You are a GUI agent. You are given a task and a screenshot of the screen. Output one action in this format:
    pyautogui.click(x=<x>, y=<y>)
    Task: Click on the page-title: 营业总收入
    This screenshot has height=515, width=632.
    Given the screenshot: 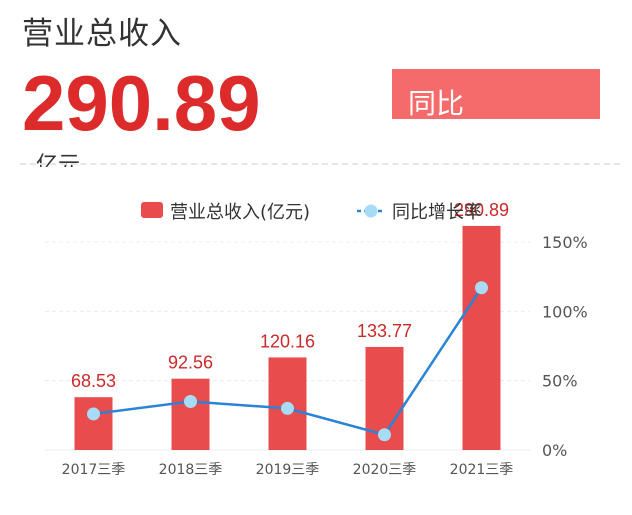 What is the action you would take?
    pyautogui.click(x=102, y=34)
    